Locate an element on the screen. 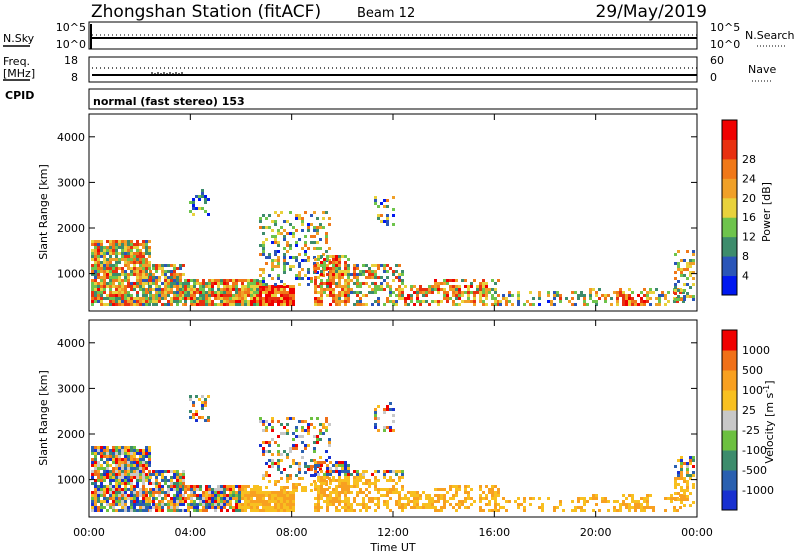 This screenshot has height=554, width=800. nave-right-label: Nave is located at coordinates (762, 69).